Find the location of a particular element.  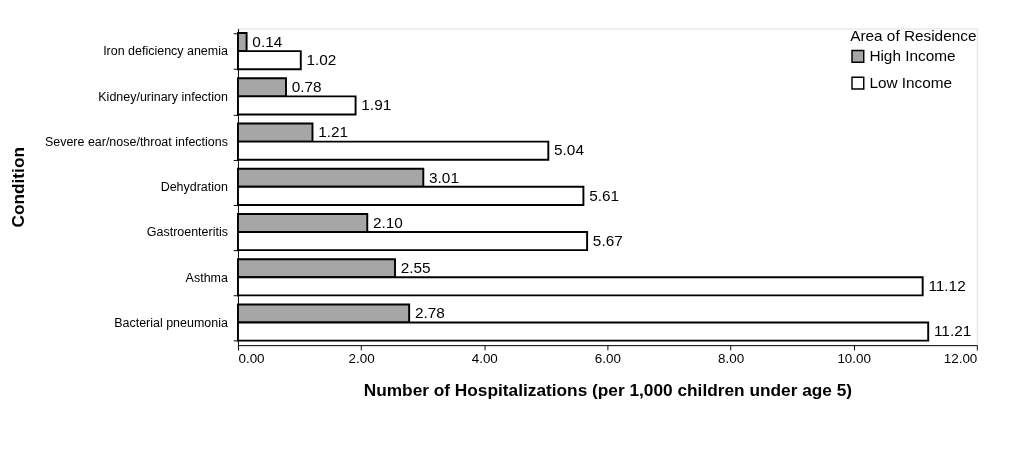

data-label: 2.55 is located at coordinates (415, 268).